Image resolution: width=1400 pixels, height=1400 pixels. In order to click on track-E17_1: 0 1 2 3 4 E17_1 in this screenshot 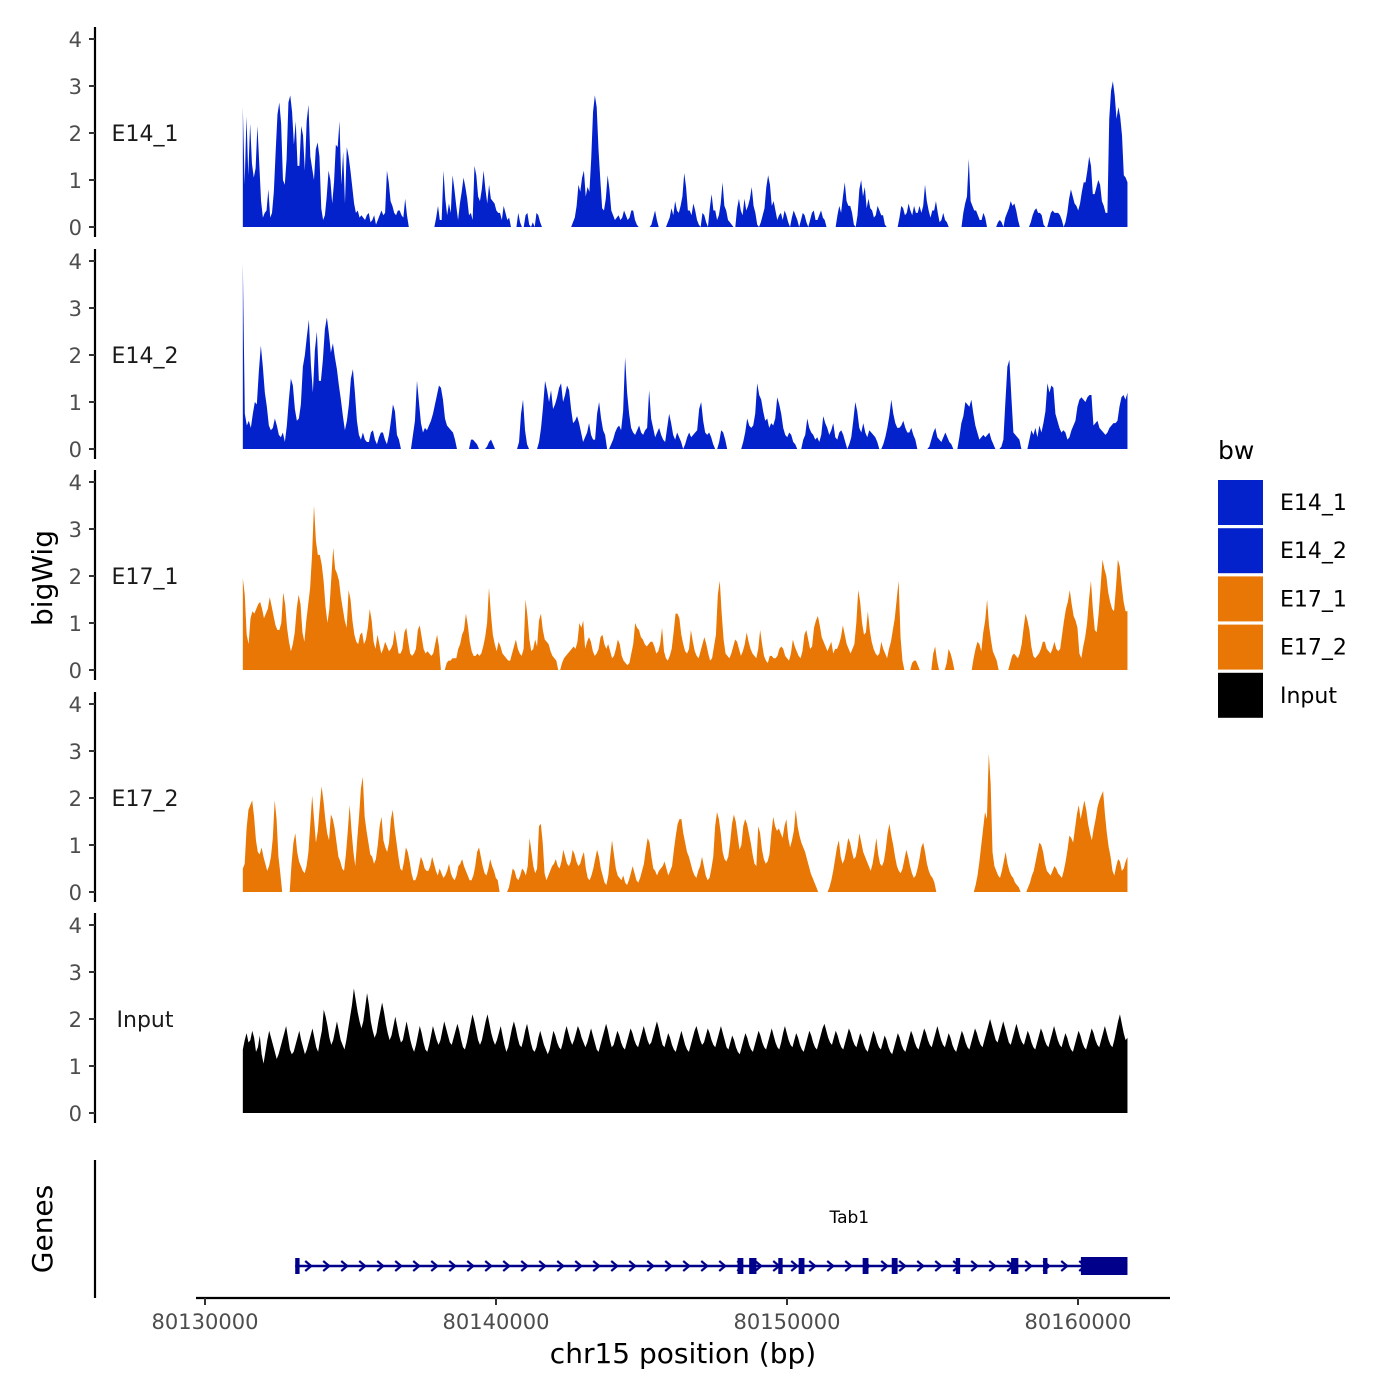, I will do `click(598, 576)`.